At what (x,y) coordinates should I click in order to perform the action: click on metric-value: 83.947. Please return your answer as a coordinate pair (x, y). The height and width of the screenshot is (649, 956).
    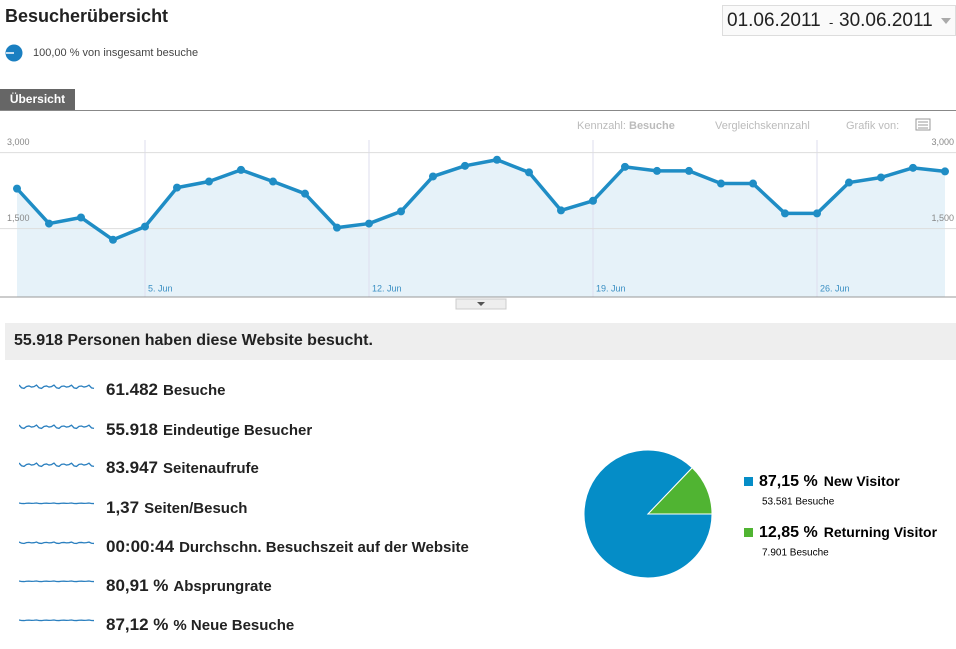
    Looking at the image, I should click on (132, 467).